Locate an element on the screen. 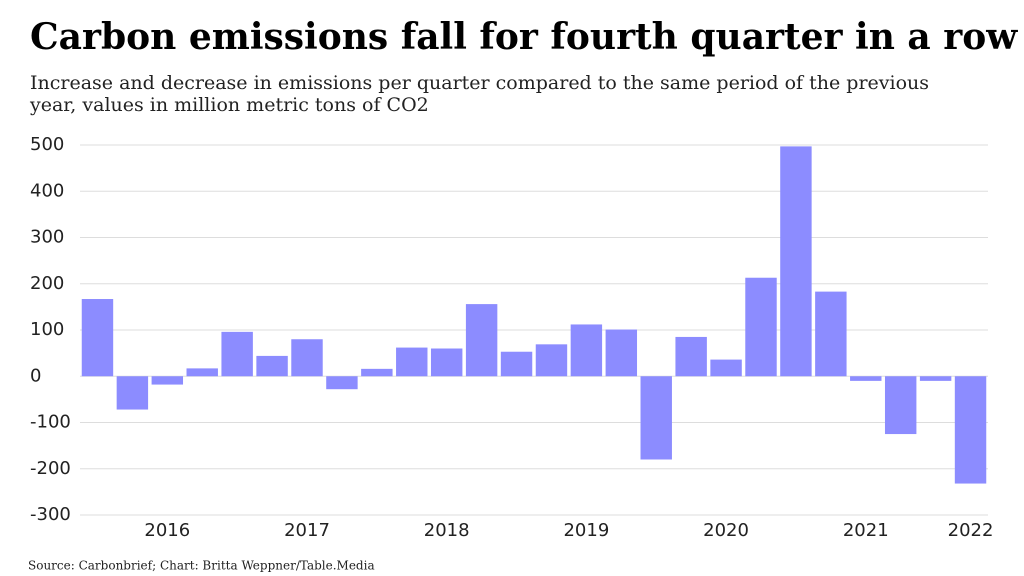  x-tick-label: 2017 is located at coordinates (307, 530).